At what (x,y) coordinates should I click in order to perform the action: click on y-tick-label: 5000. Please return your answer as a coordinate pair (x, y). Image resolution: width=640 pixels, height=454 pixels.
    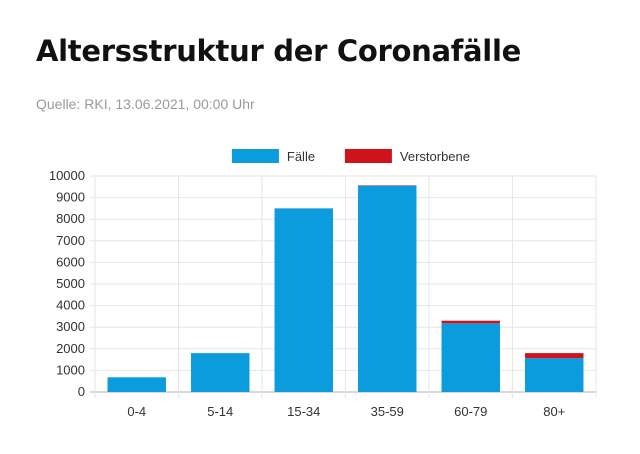
    Looking at the image, I should click on (70, 283).